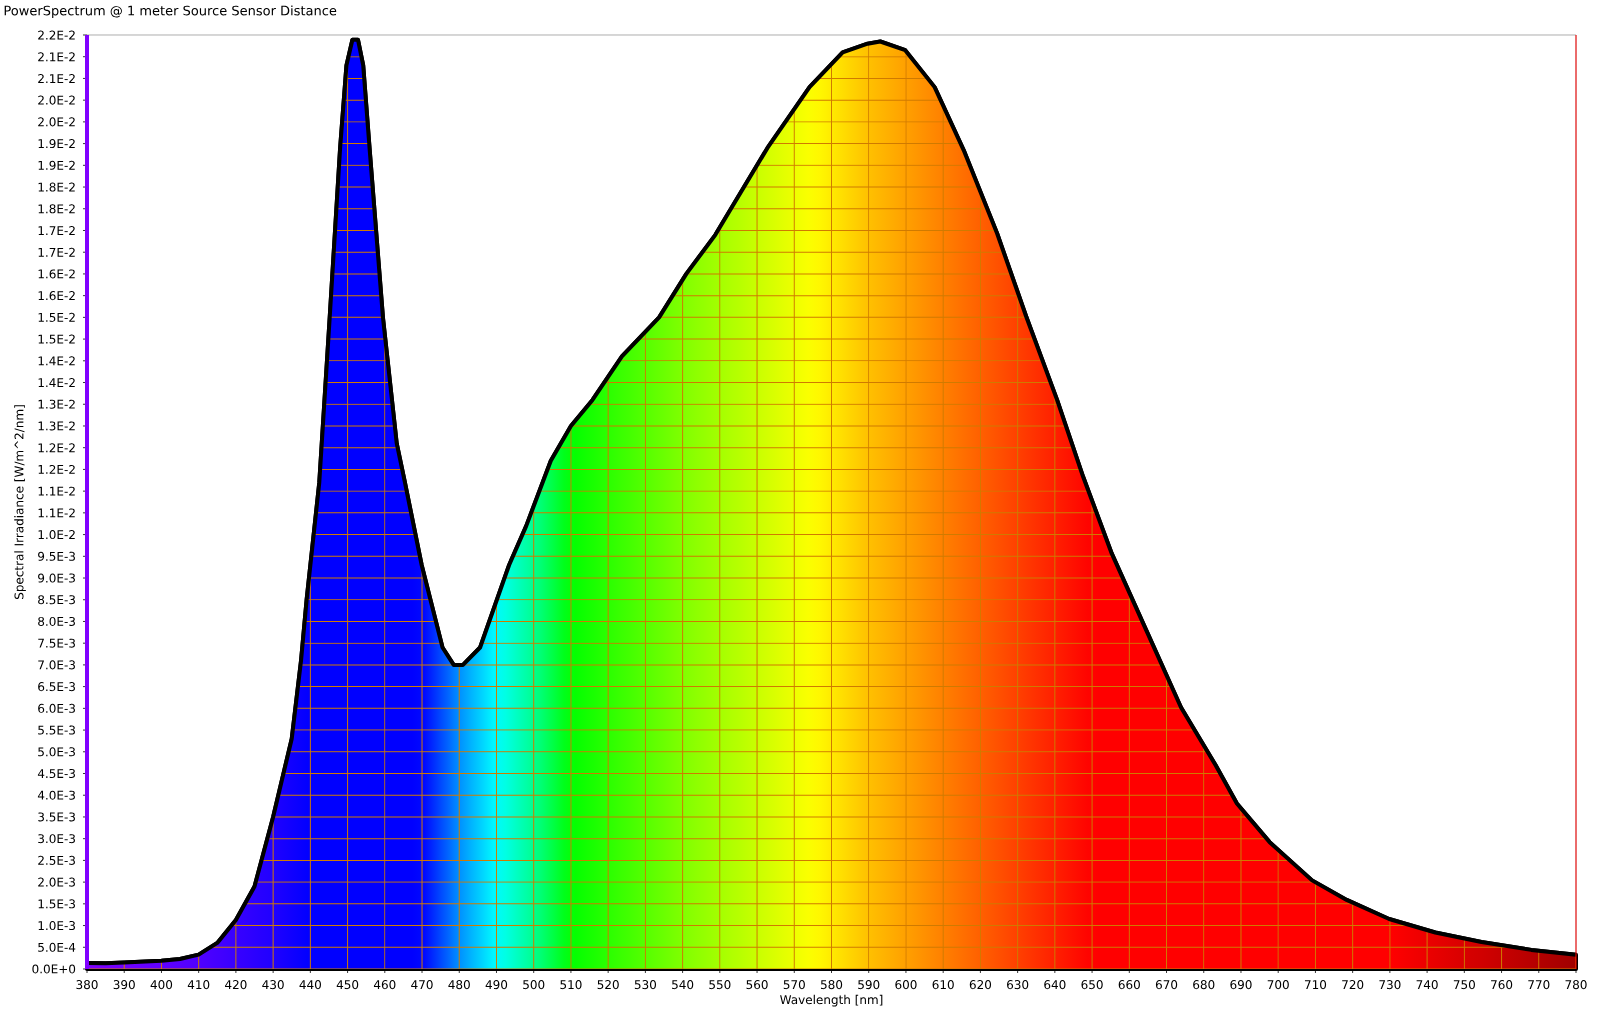 The height and width of the screenshot is (1013, 1607). Describe the element at coordinates (1241, 985) in the screenshot. I see `x-tick-label: 690` at that location.